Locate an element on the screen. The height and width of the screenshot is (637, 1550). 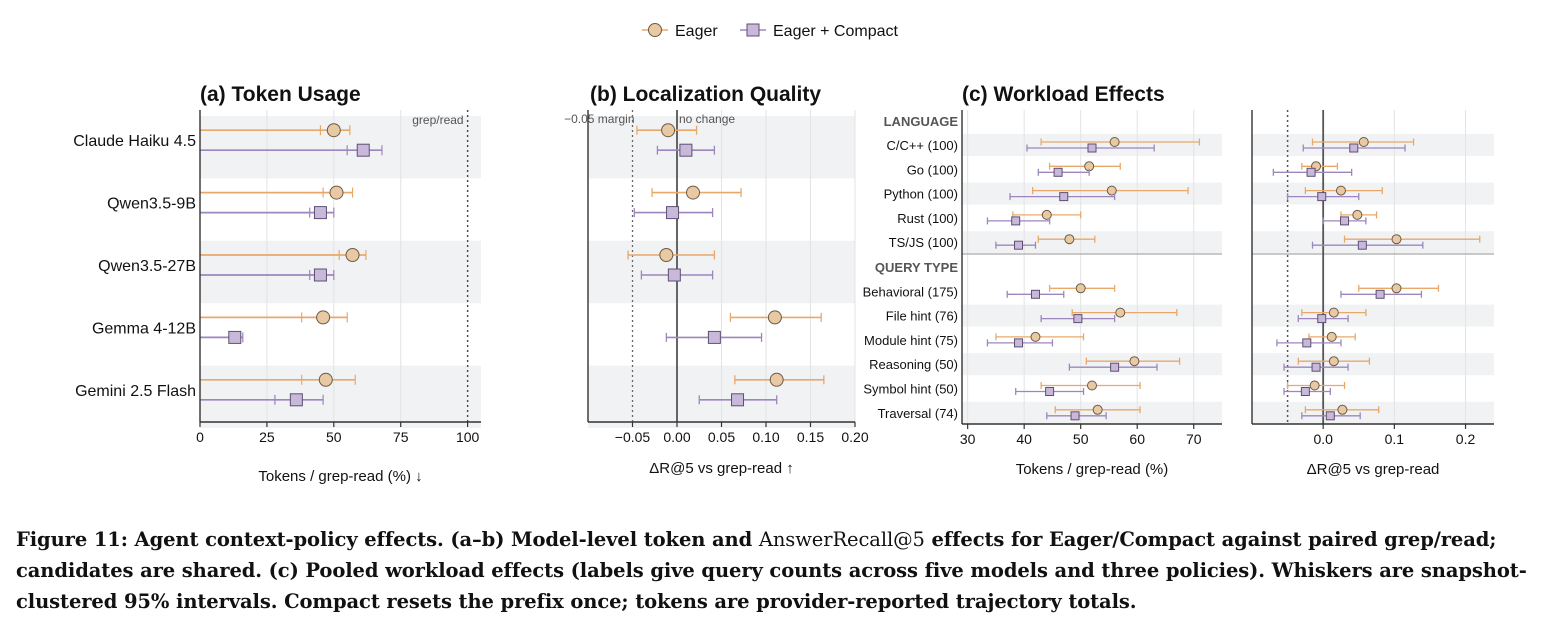
legend-eager-label: Eager is located at coordinates (696, 31).